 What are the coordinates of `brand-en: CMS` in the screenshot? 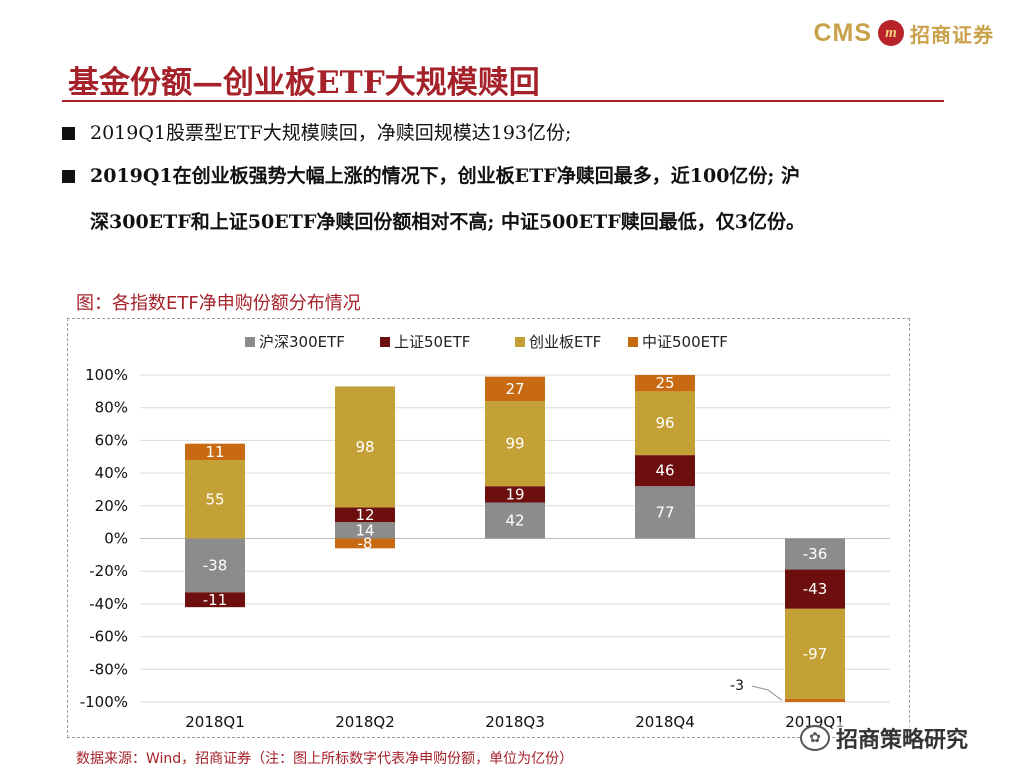 It's located at (842, 32).